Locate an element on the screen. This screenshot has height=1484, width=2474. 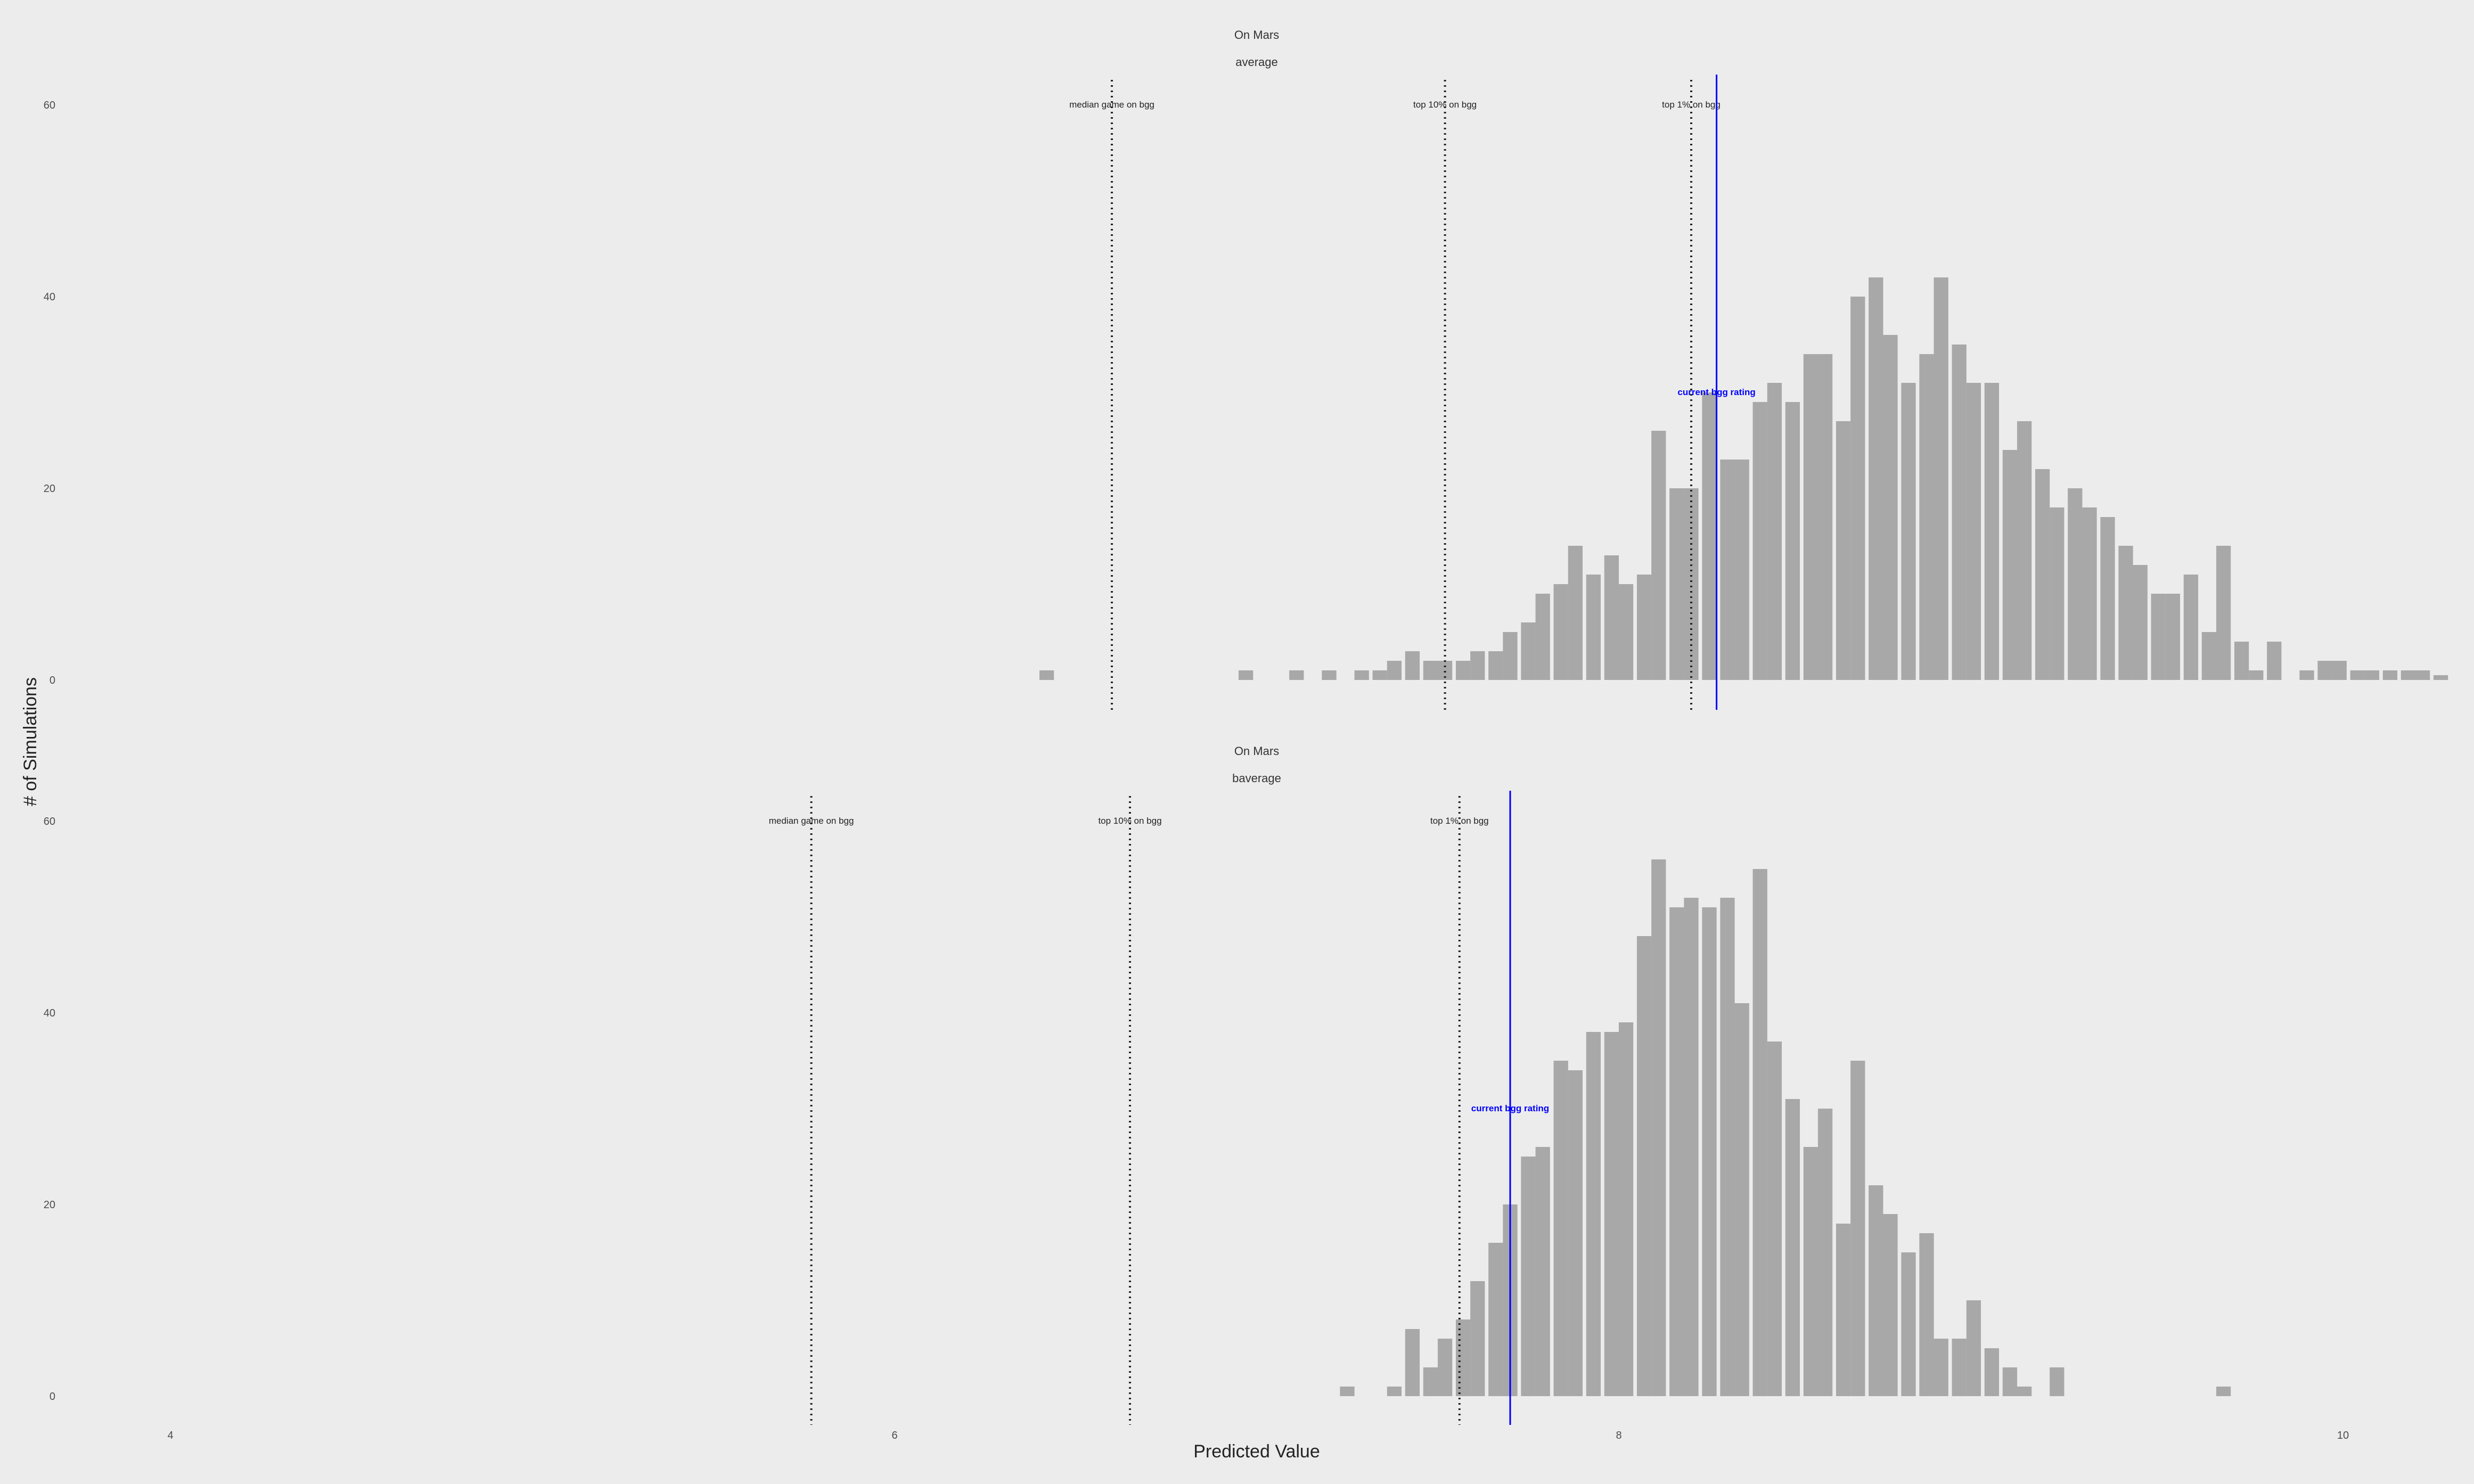
current-rating-marker: current bgg rating is located at coordinates (1510, 1108).